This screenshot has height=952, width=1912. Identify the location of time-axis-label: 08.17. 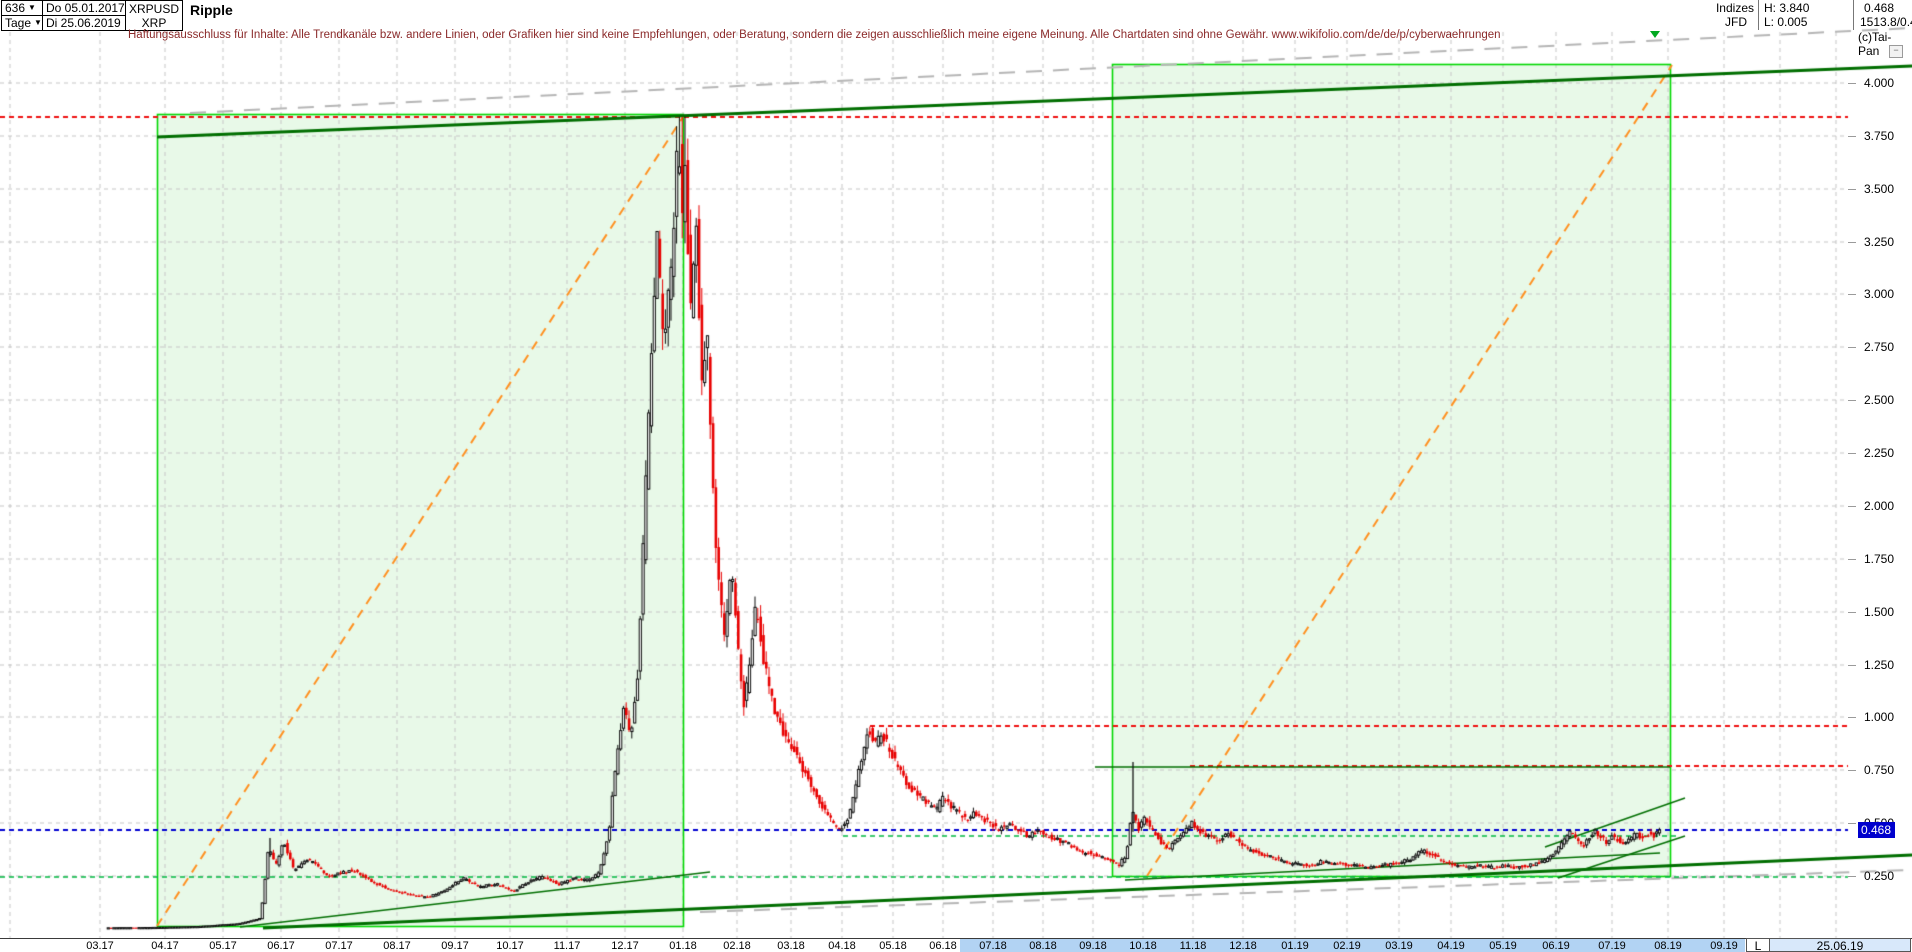
(397, 946).